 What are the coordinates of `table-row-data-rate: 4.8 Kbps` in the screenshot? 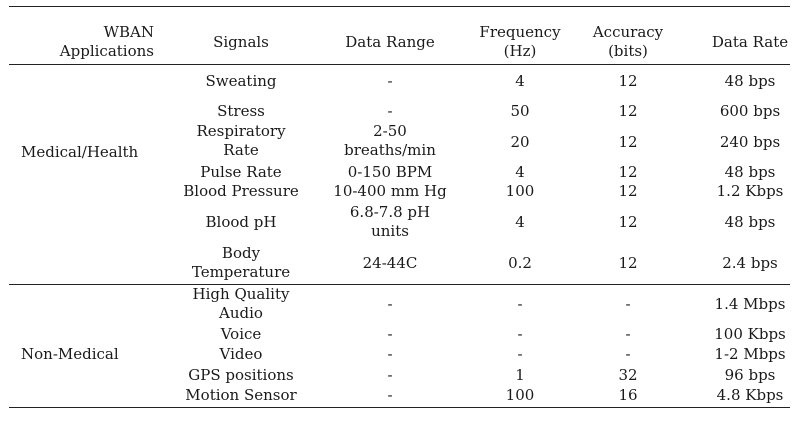 It's located at (750, 395).